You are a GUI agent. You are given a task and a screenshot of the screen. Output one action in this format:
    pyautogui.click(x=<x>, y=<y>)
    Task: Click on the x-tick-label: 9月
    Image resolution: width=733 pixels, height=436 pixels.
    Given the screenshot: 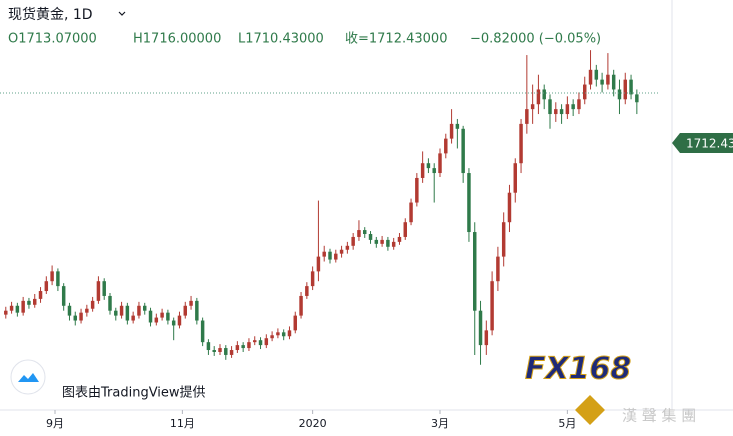 What is the action you would take?
    pyautogui.click(x=55, y=423)
    